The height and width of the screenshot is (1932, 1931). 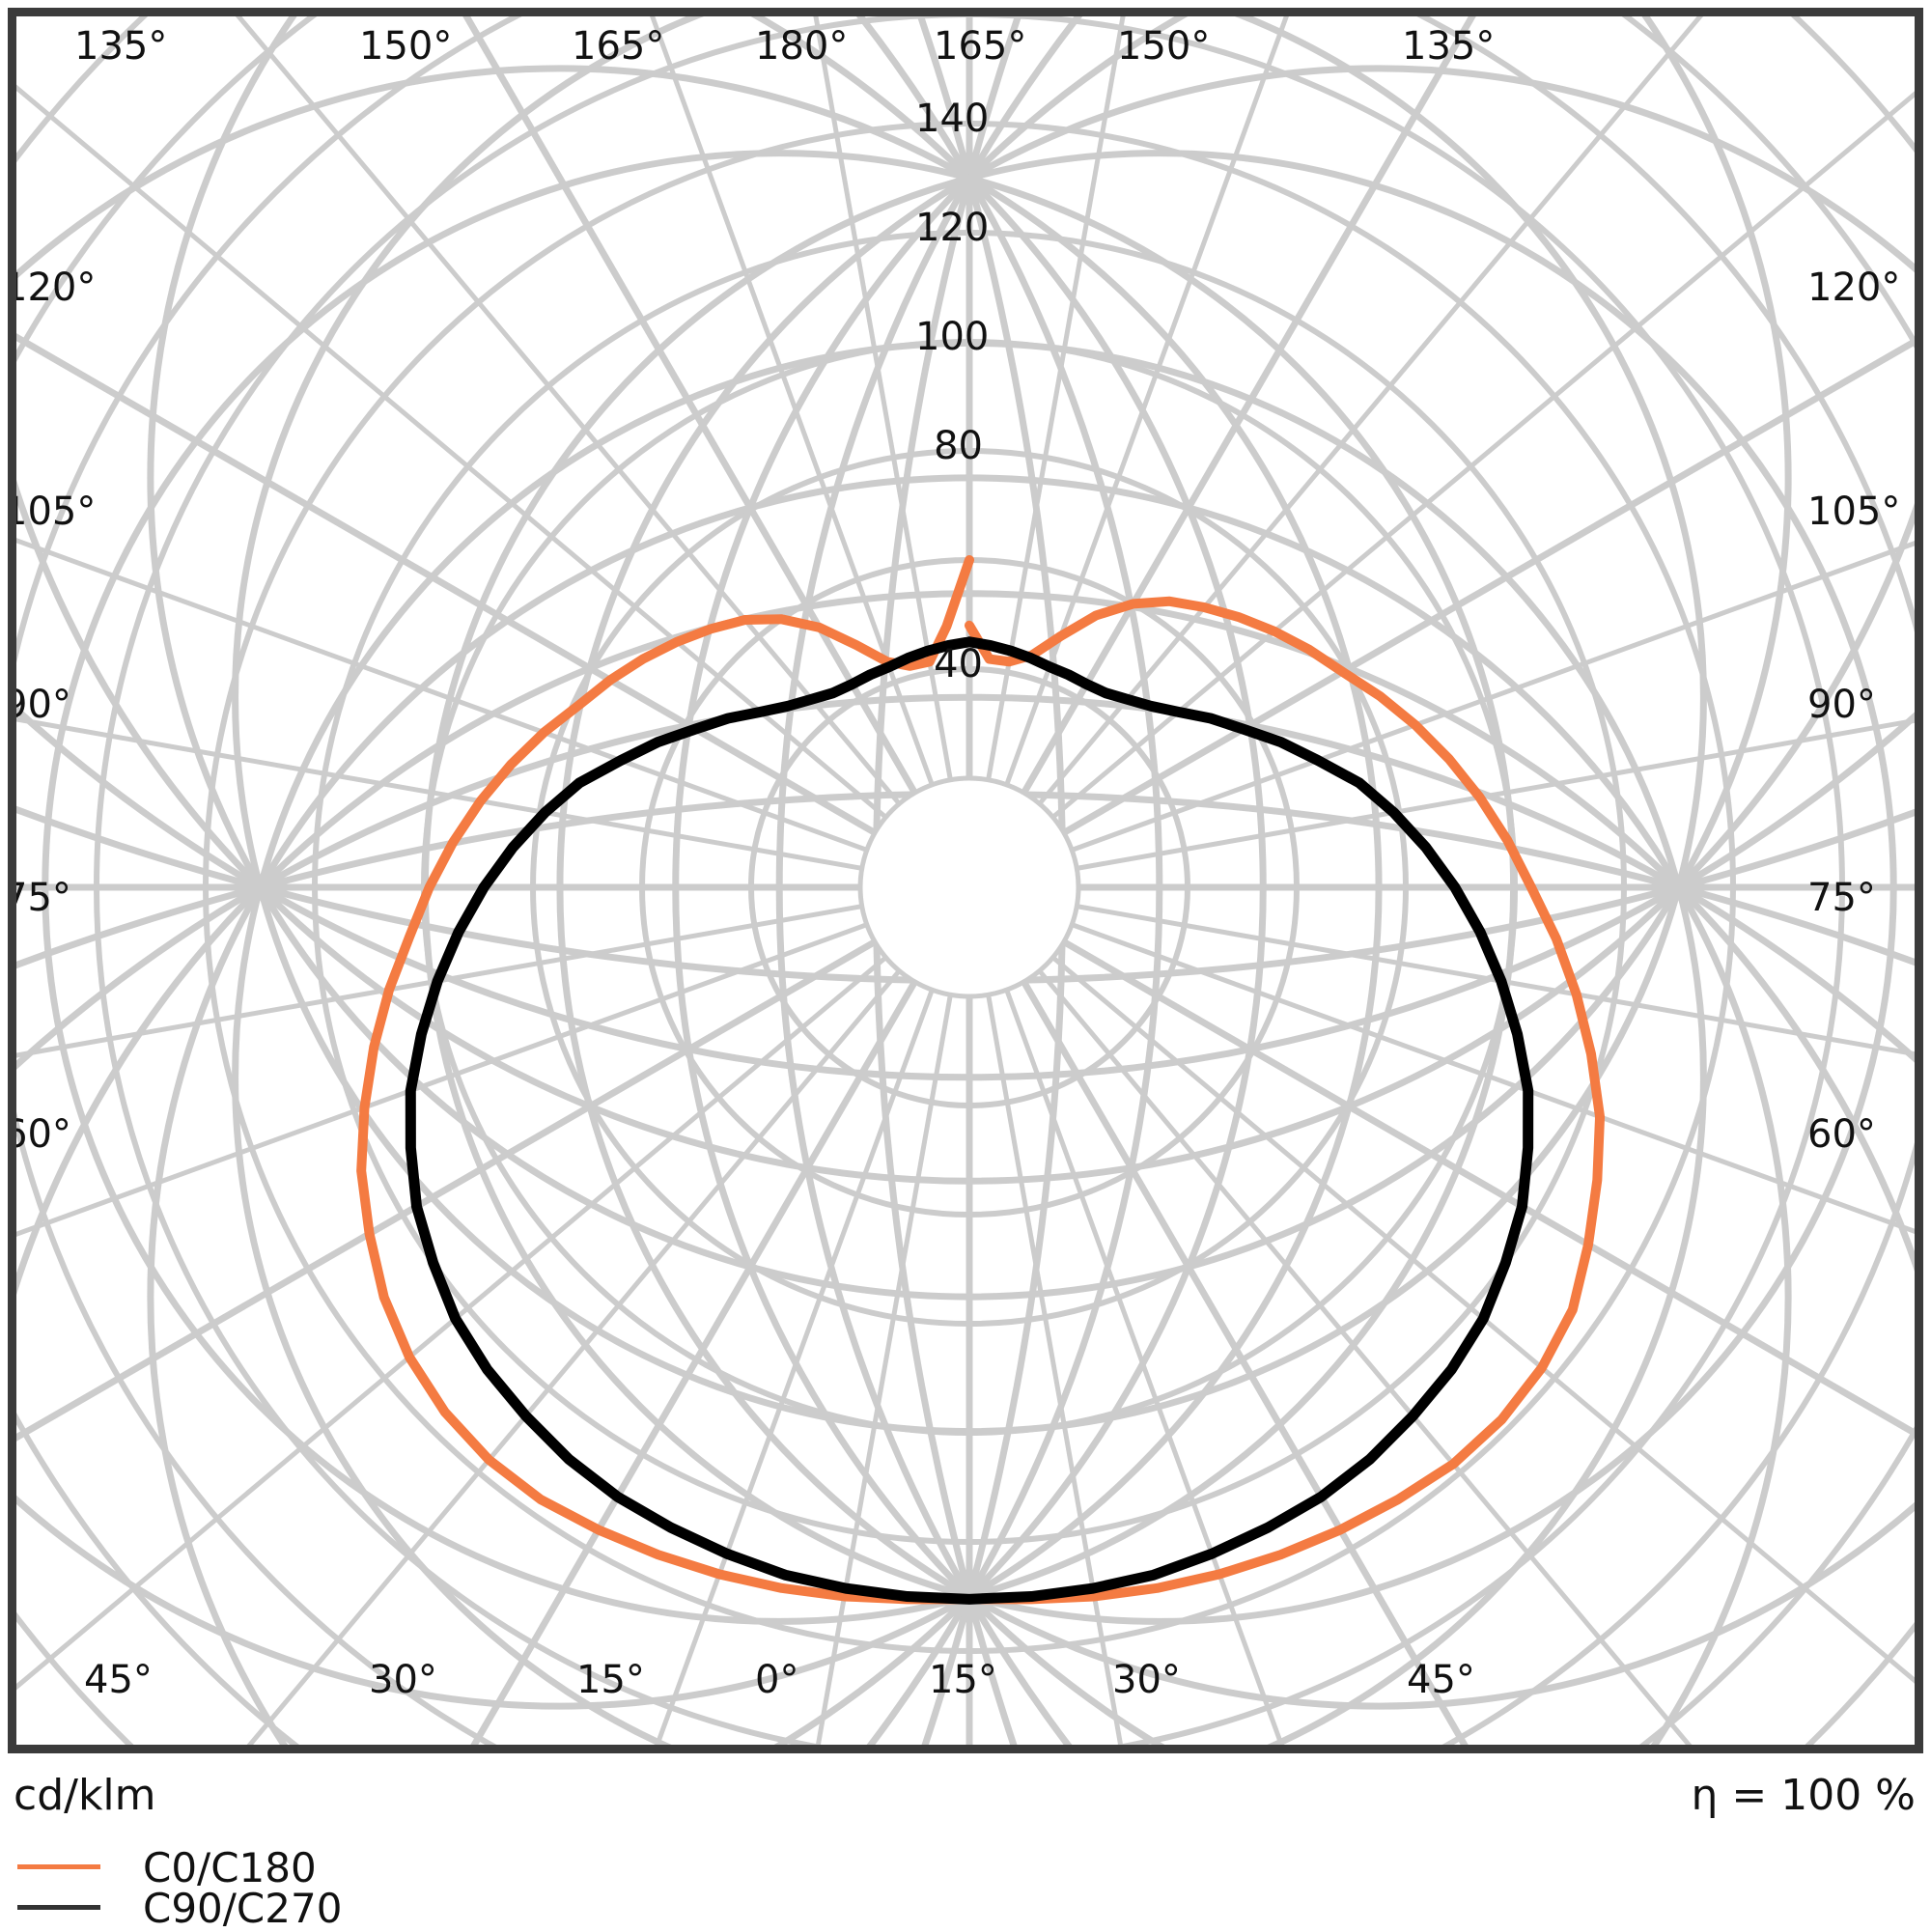 What do you see at coordinates (1146, 1680) in the screenshot?
I see `angle-label-bottom-5: 30°` at bounding box center [1146, 1680].